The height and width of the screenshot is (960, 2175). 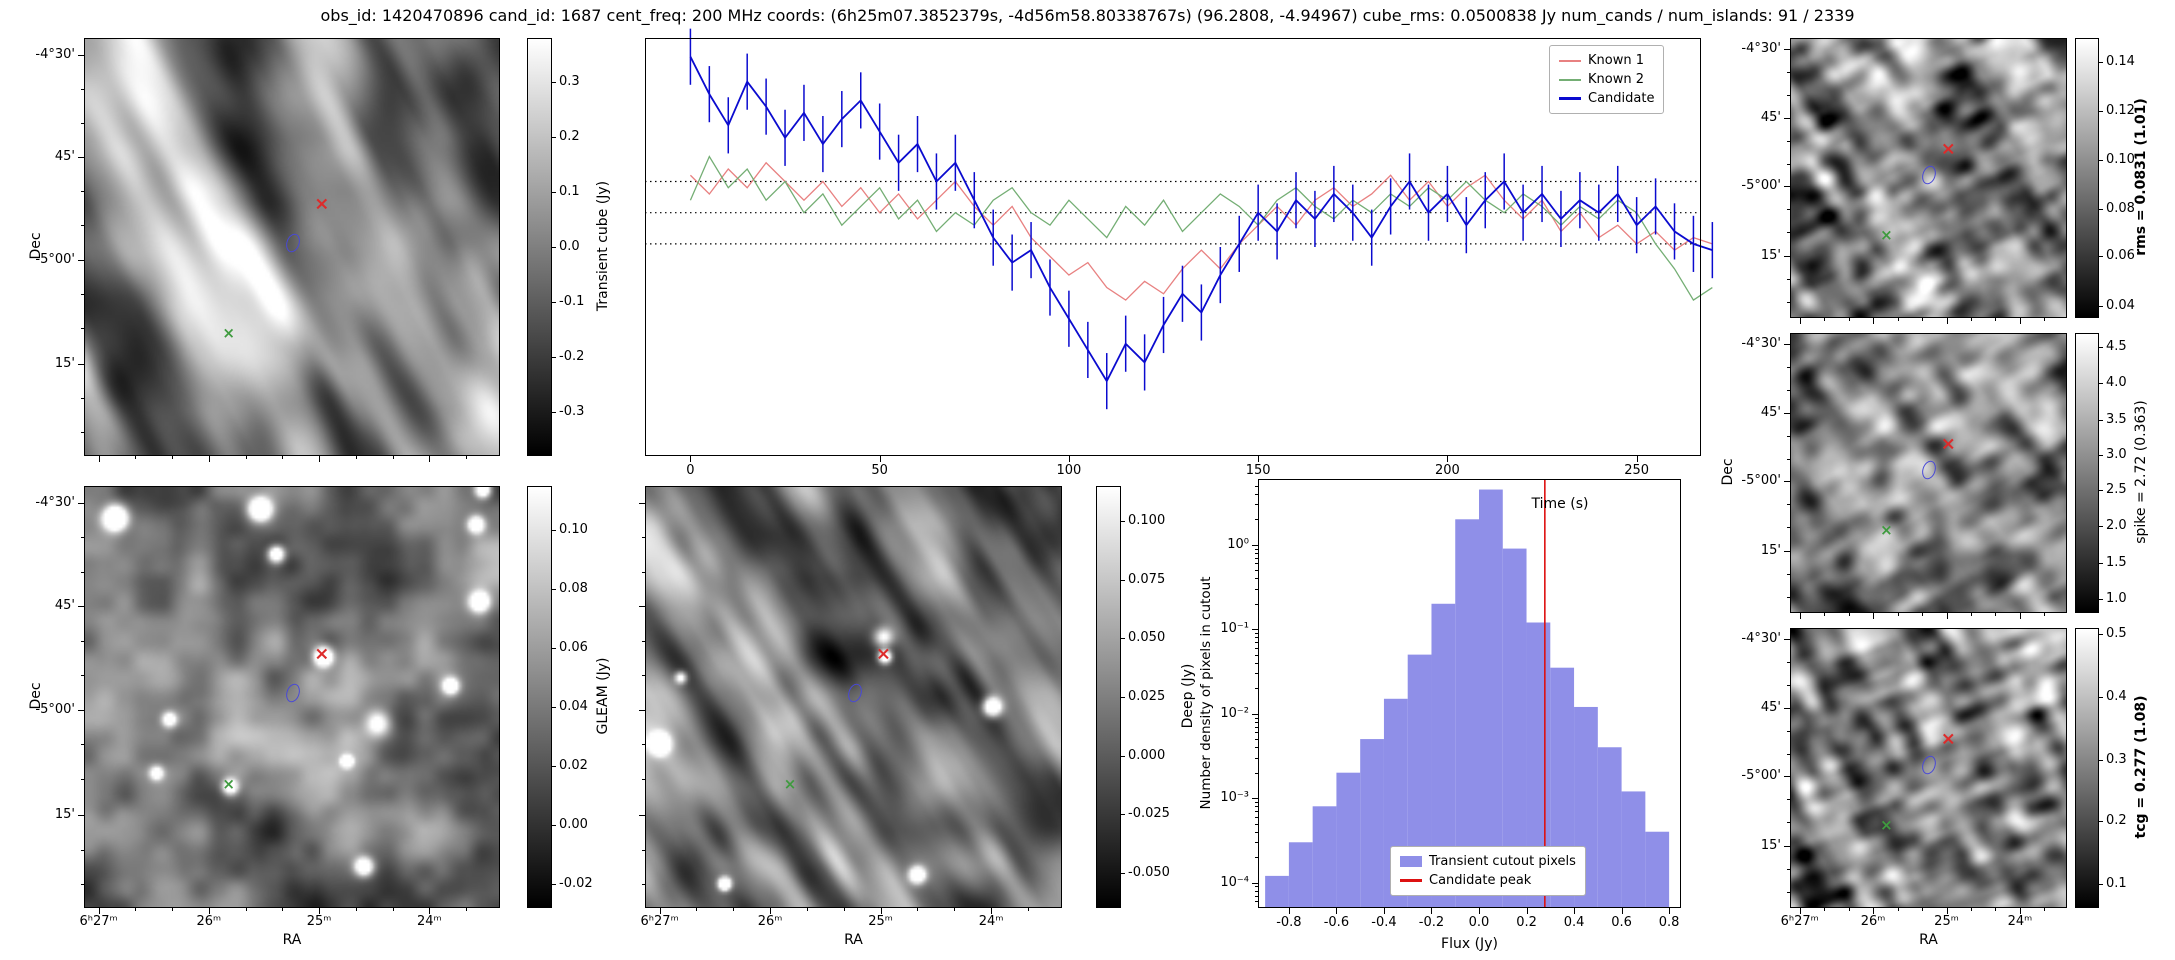 What do you see at coordinates (2120, 305) in the screenshot?
I see `rms-cbar-tick-label: 0.04` at bounding box center [2120, 305].